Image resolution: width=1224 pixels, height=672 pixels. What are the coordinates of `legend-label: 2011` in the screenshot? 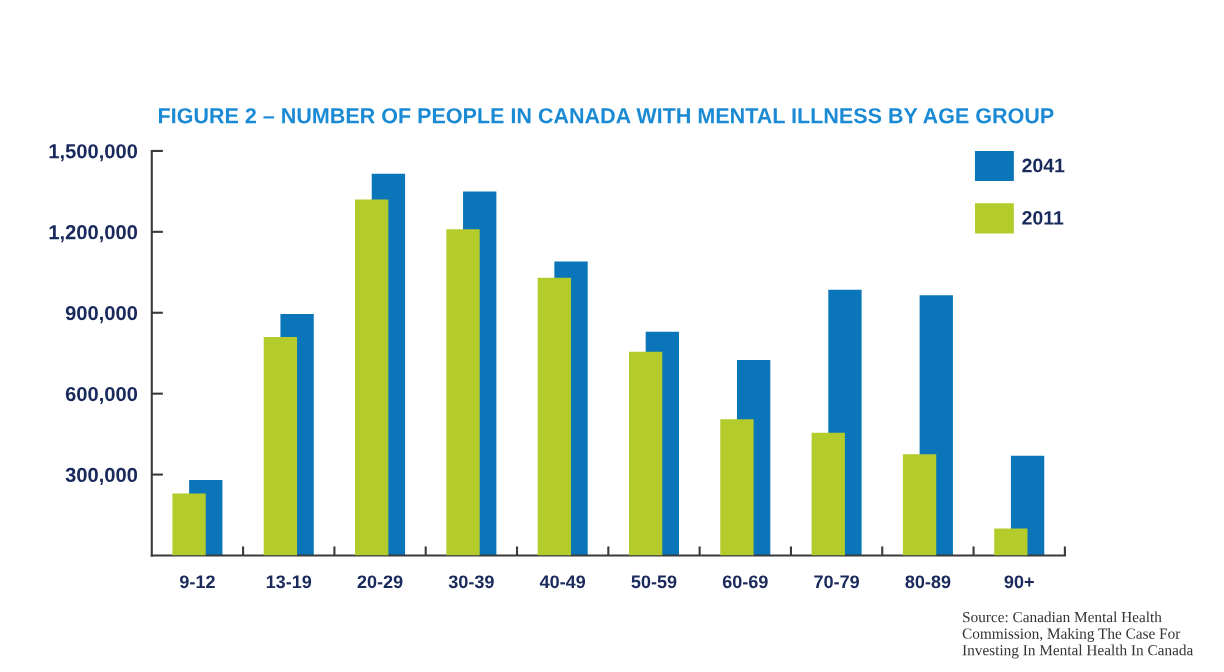 It's located at (1043, 217).